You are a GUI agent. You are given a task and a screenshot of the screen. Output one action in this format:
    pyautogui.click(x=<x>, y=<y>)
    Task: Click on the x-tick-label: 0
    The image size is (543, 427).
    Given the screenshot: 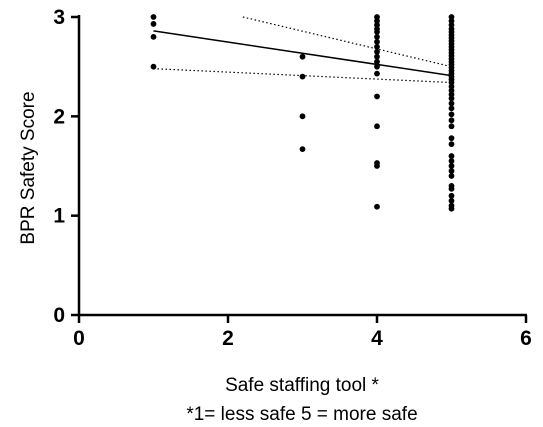 What is the action you would take?
    pyautogui.click(x=79, y=338)
    